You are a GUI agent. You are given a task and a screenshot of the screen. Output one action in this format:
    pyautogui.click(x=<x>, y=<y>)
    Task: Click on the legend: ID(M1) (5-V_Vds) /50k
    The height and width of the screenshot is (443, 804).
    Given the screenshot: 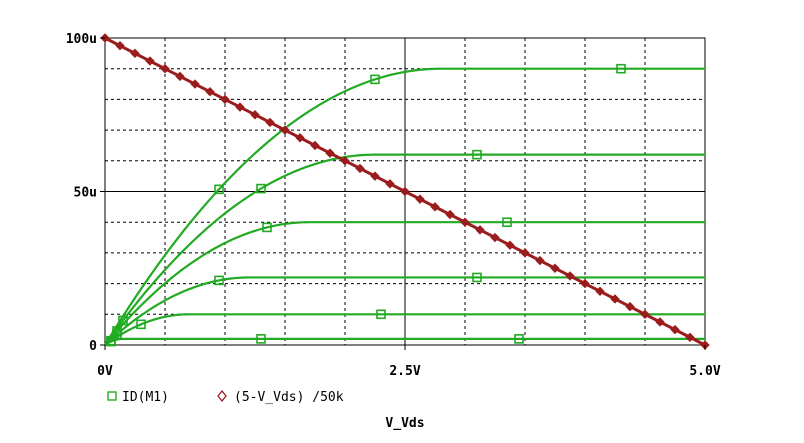 What is the action you would take?
    pyautogui.click(x=225, y=397)
    